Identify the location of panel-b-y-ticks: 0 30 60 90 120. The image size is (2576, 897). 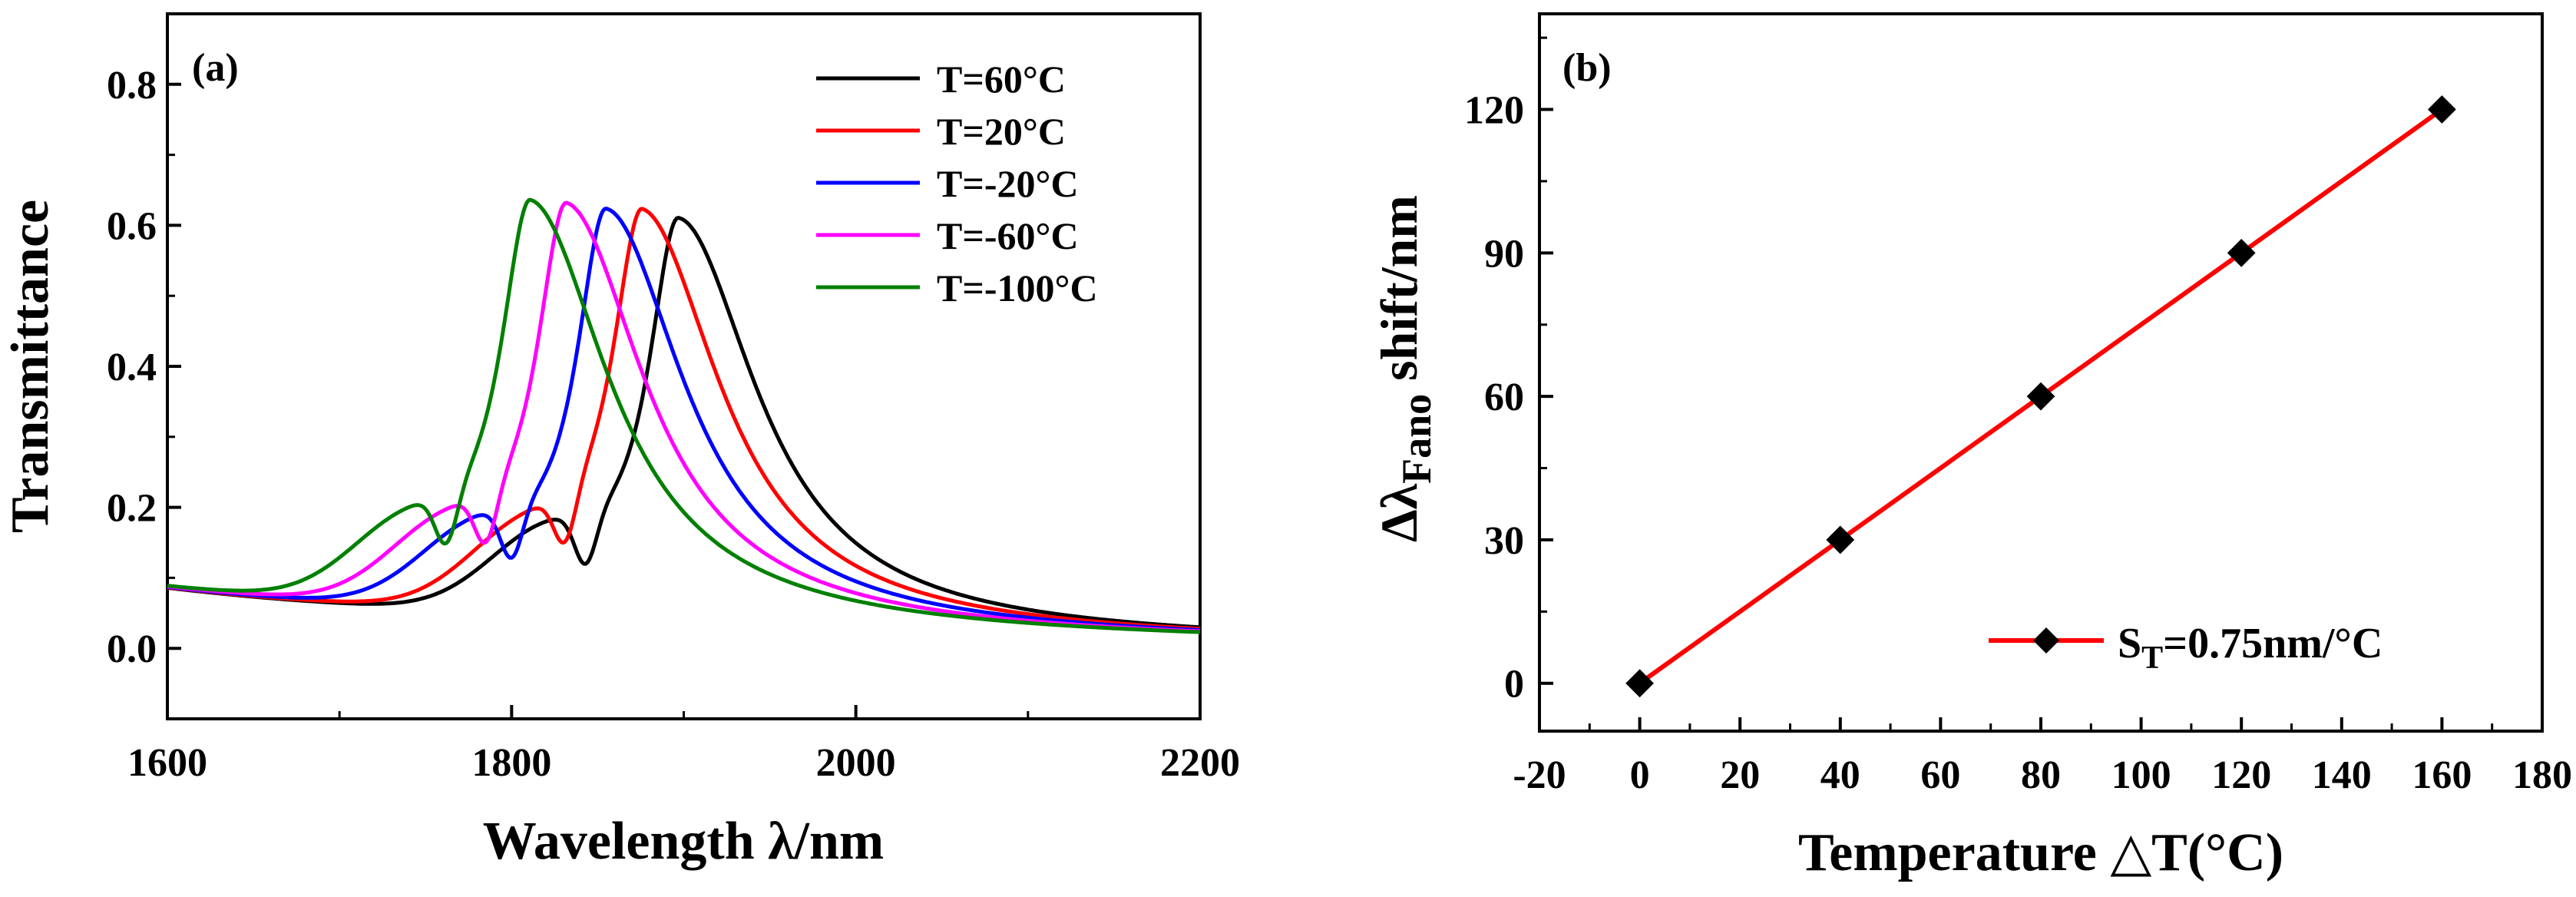
(1508, 372).